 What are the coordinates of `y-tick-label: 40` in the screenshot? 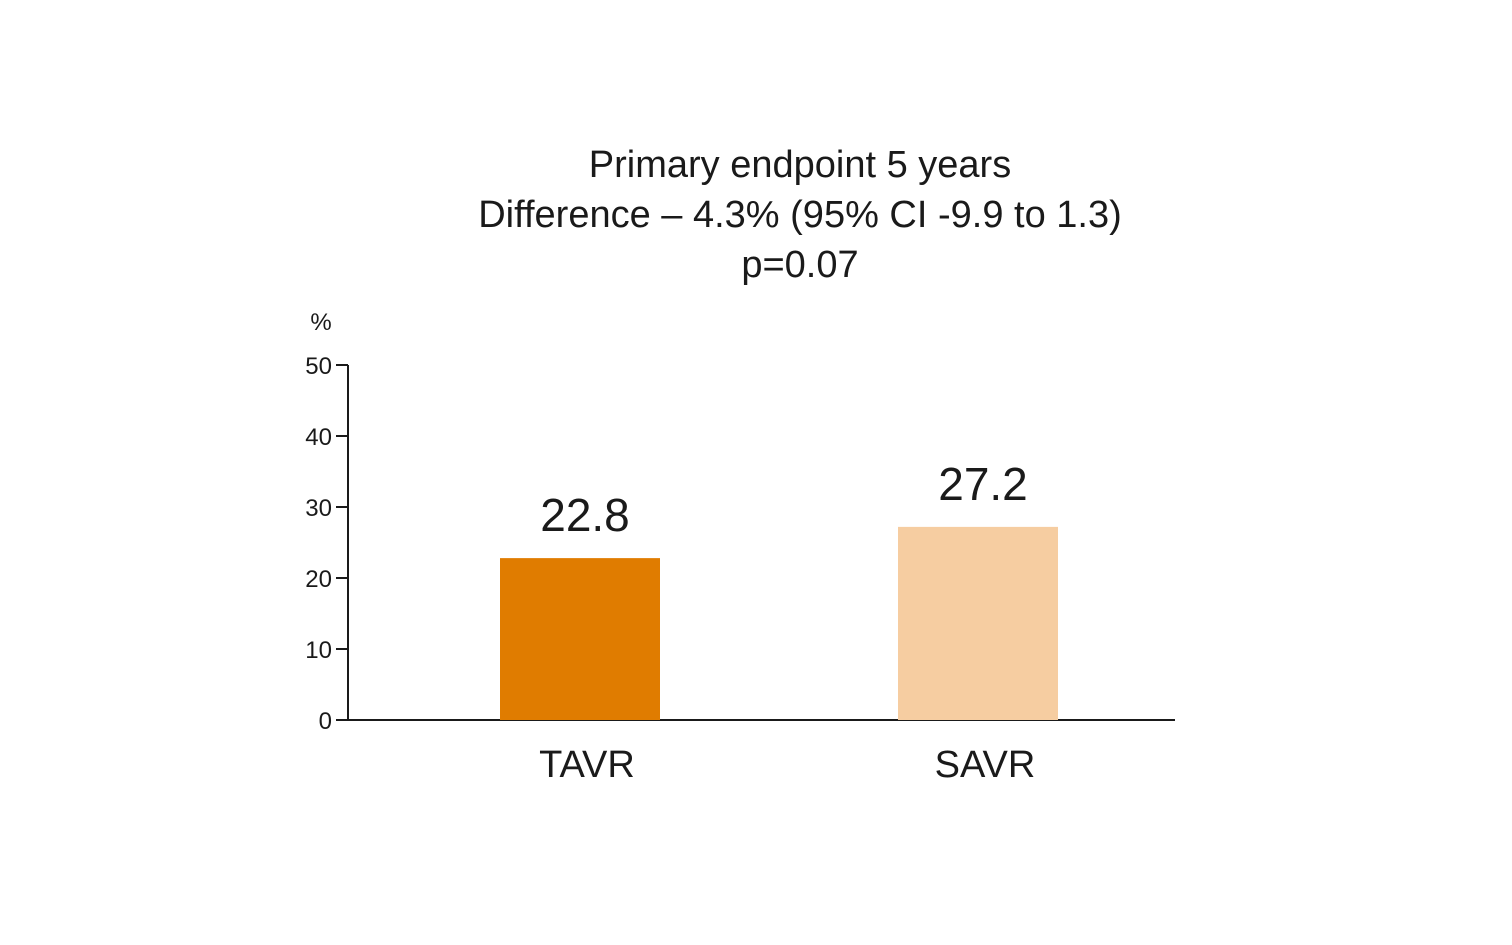 It's located at (318, 437).